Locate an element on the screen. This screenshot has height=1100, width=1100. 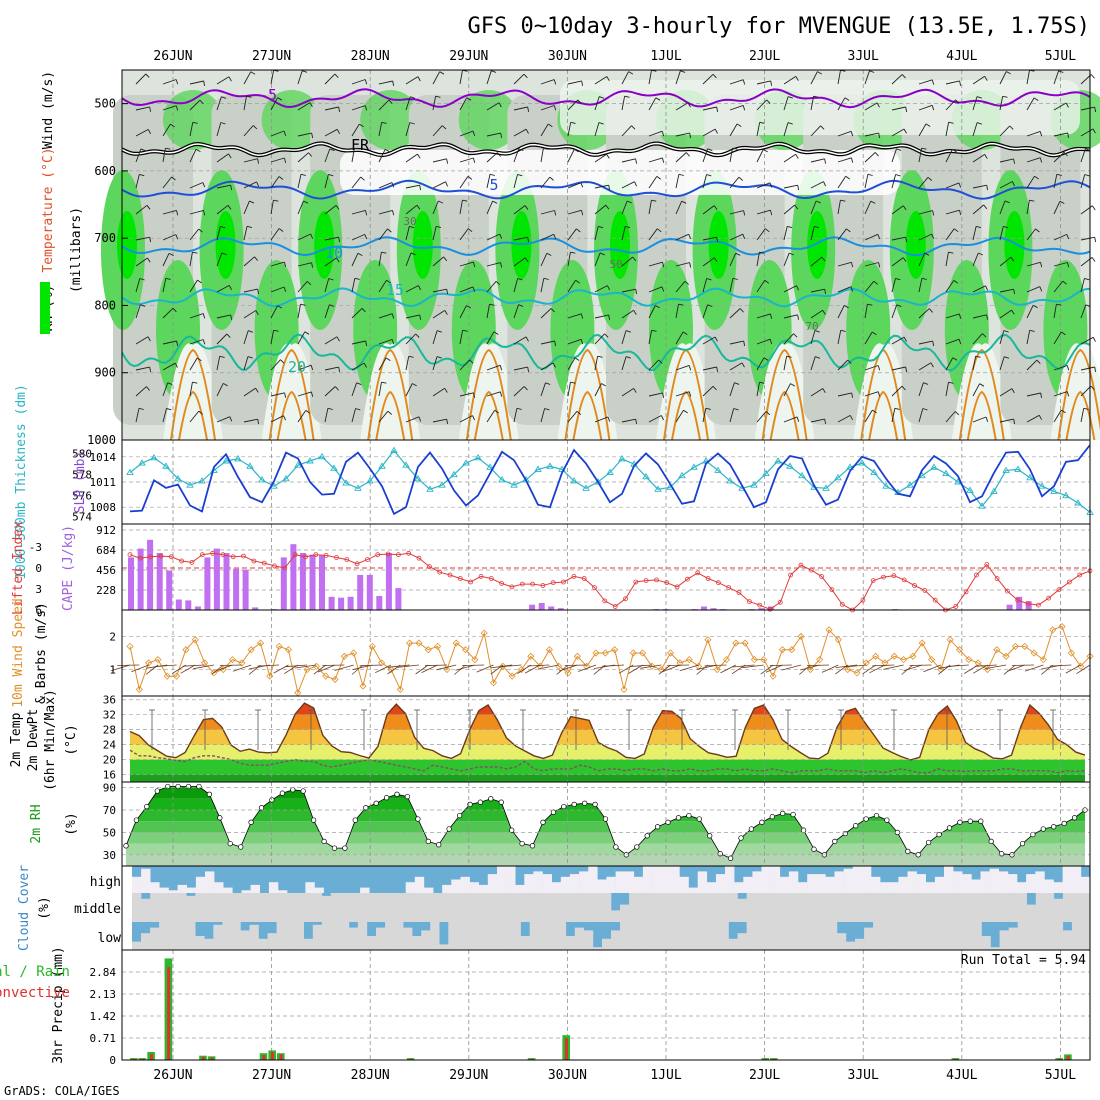
slp-thickness-lines is located at coordinates (610, 480).